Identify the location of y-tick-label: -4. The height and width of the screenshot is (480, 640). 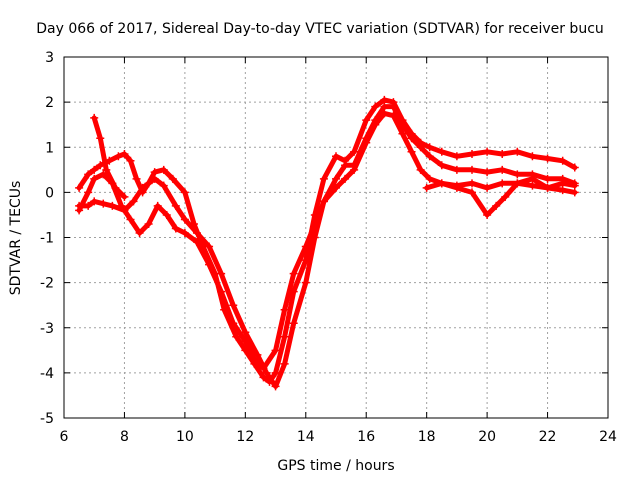
(47, 374).